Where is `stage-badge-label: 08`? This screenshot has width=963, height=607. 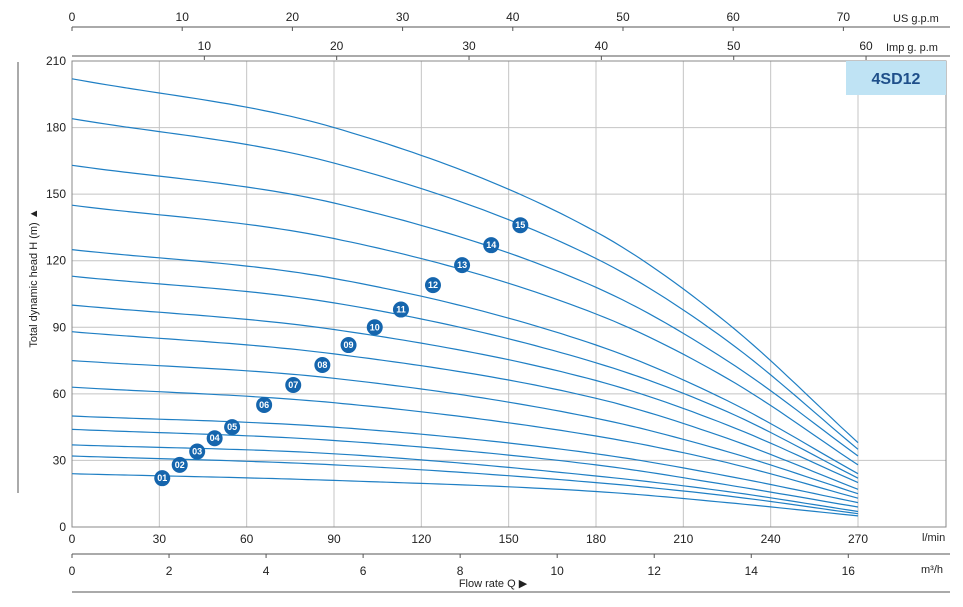 stage-badge-label: 08 is located at coordinates (322, 365).